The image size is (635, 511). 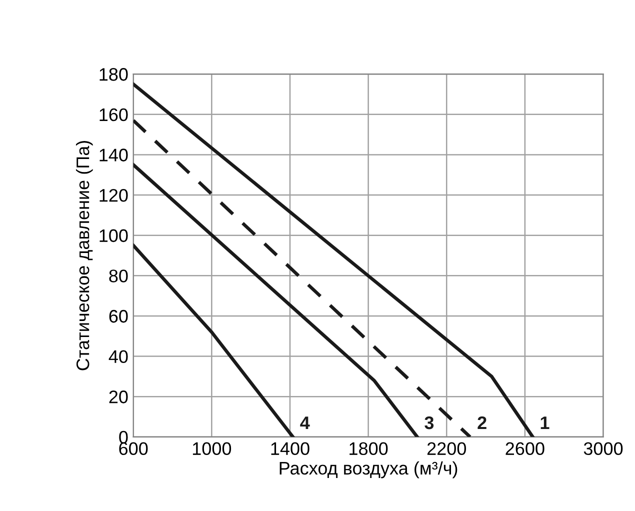 What do you see at coordinates (118, 356) in the screenshot?
I see `y-tick-label: 40` at bounding box center [118, 356].